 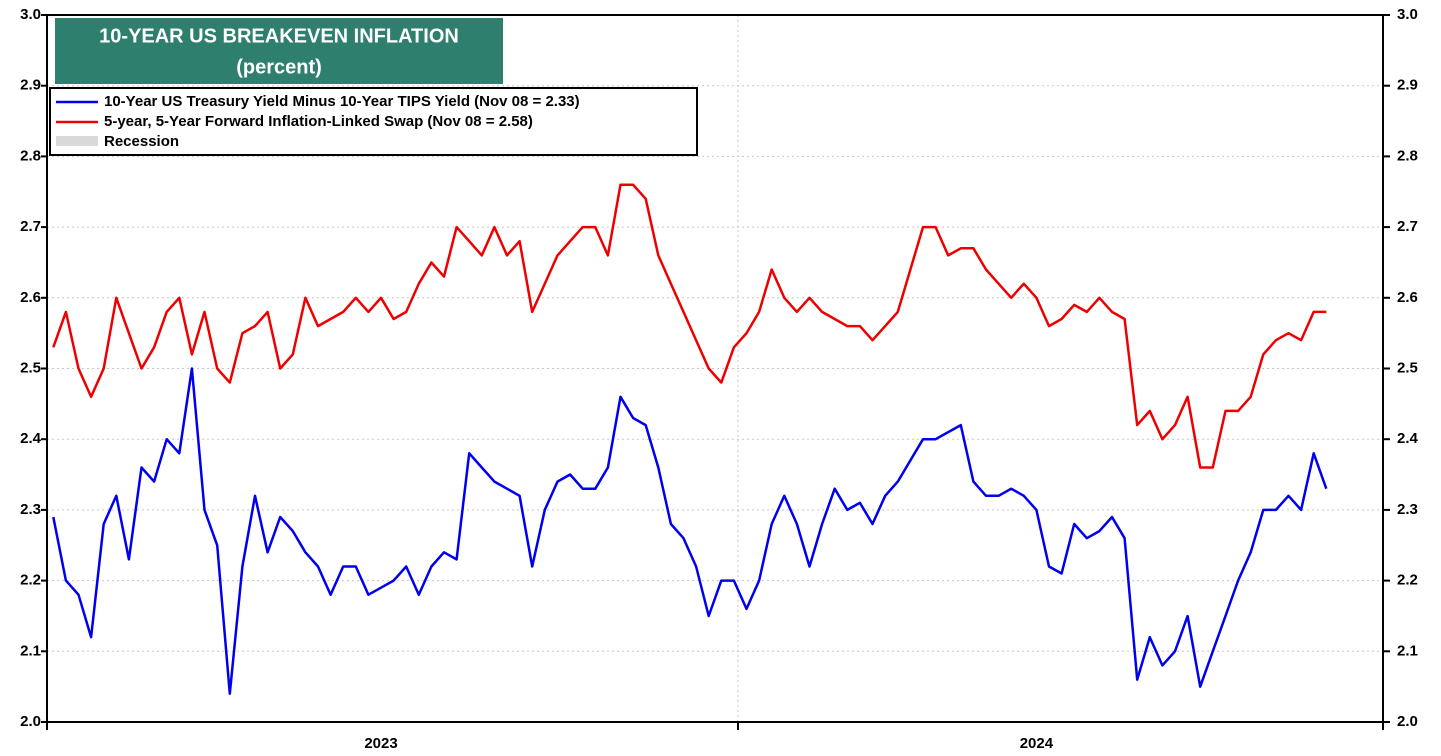 What do you see at coordinates (1407, 155) in the screenshot?
I see `y2-tick-label: 2.8` at bounding box center [1407, 155].